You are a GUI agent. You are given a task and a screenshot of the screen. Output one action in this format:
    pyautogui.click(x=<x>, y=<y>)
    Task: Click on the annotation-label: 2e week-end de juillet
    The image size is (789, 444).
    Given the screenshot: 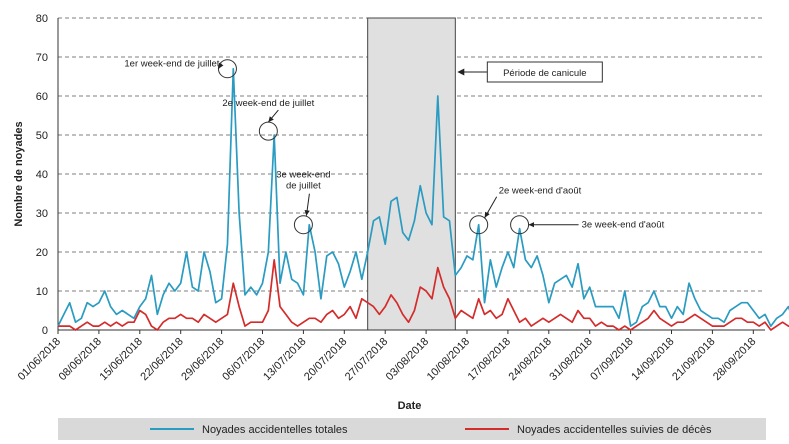 What is the action you would take?
    pyautogui.click(x=268, y=103)
    